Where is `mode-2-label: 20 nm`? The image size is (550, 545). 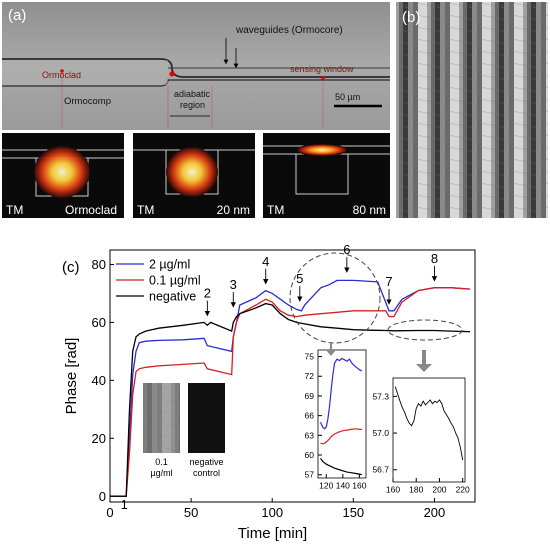
mode-2-label: 20 nm is located at coordinates (233, 210).